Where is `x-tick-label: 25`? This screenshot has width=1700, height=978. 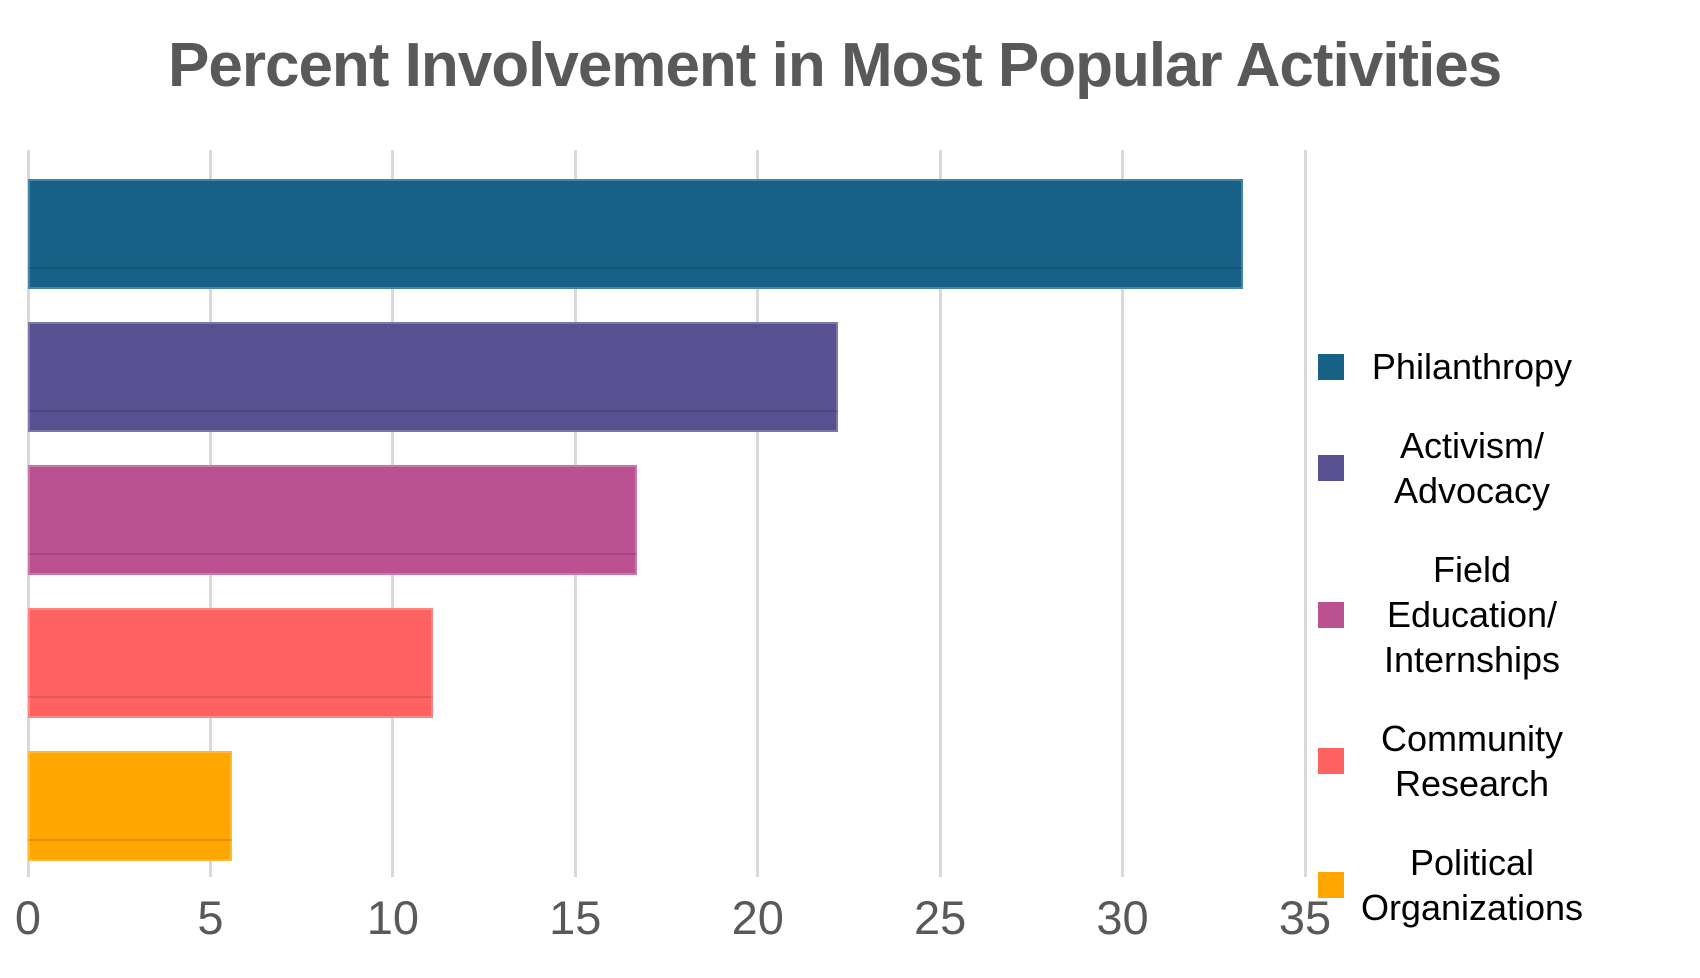
x-tick-label: 25 is located at coordinates (940, 917).